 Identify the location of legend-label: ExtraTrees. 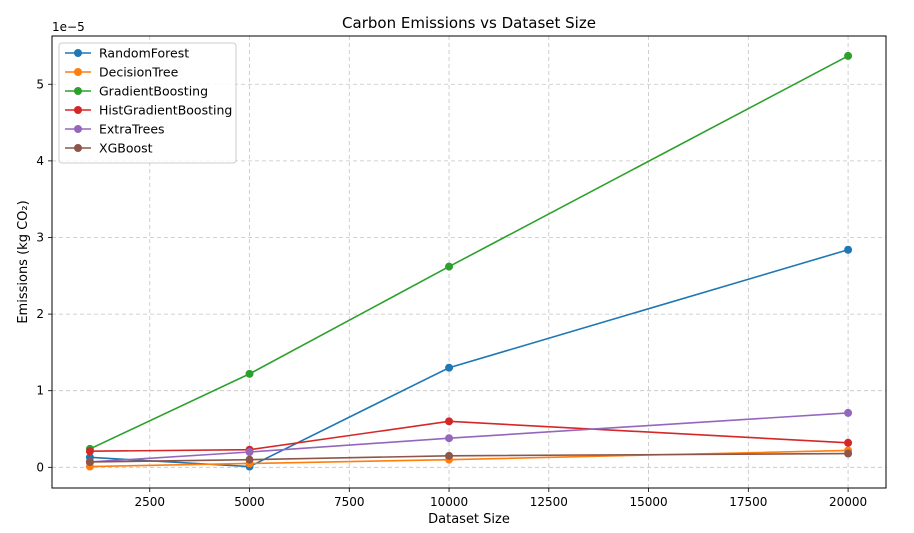
(132, 129).